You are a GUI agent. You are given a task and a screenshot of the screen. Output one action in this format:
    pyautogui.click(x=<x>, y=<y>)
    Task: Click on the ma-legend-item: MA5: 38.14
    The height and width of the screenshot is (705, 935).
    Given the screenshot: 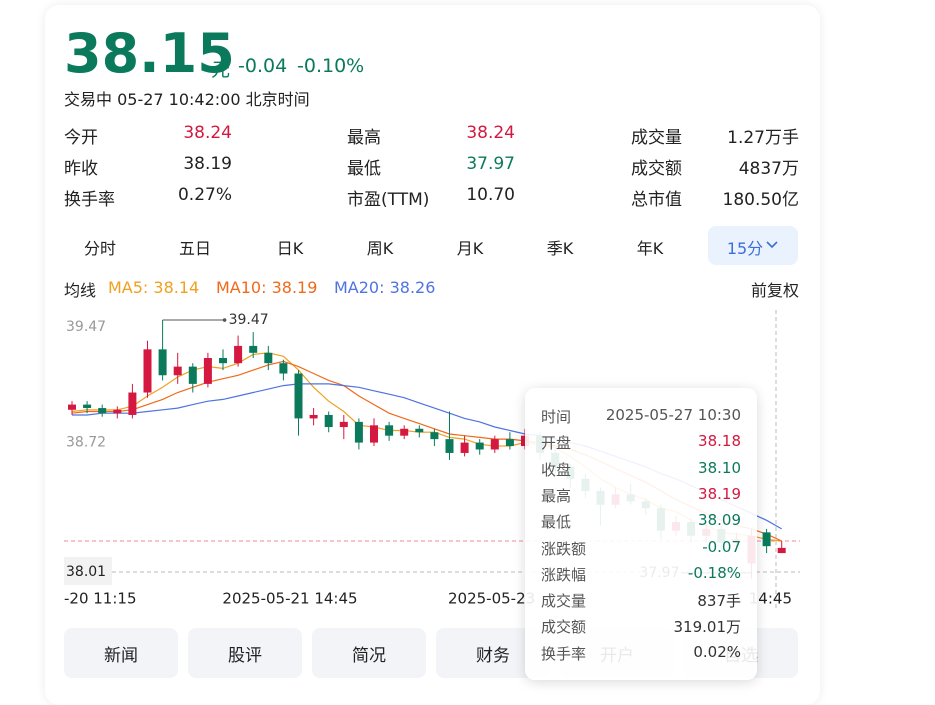 What is the action you would take?
    pyautogui.click(x=154, y=287)
    